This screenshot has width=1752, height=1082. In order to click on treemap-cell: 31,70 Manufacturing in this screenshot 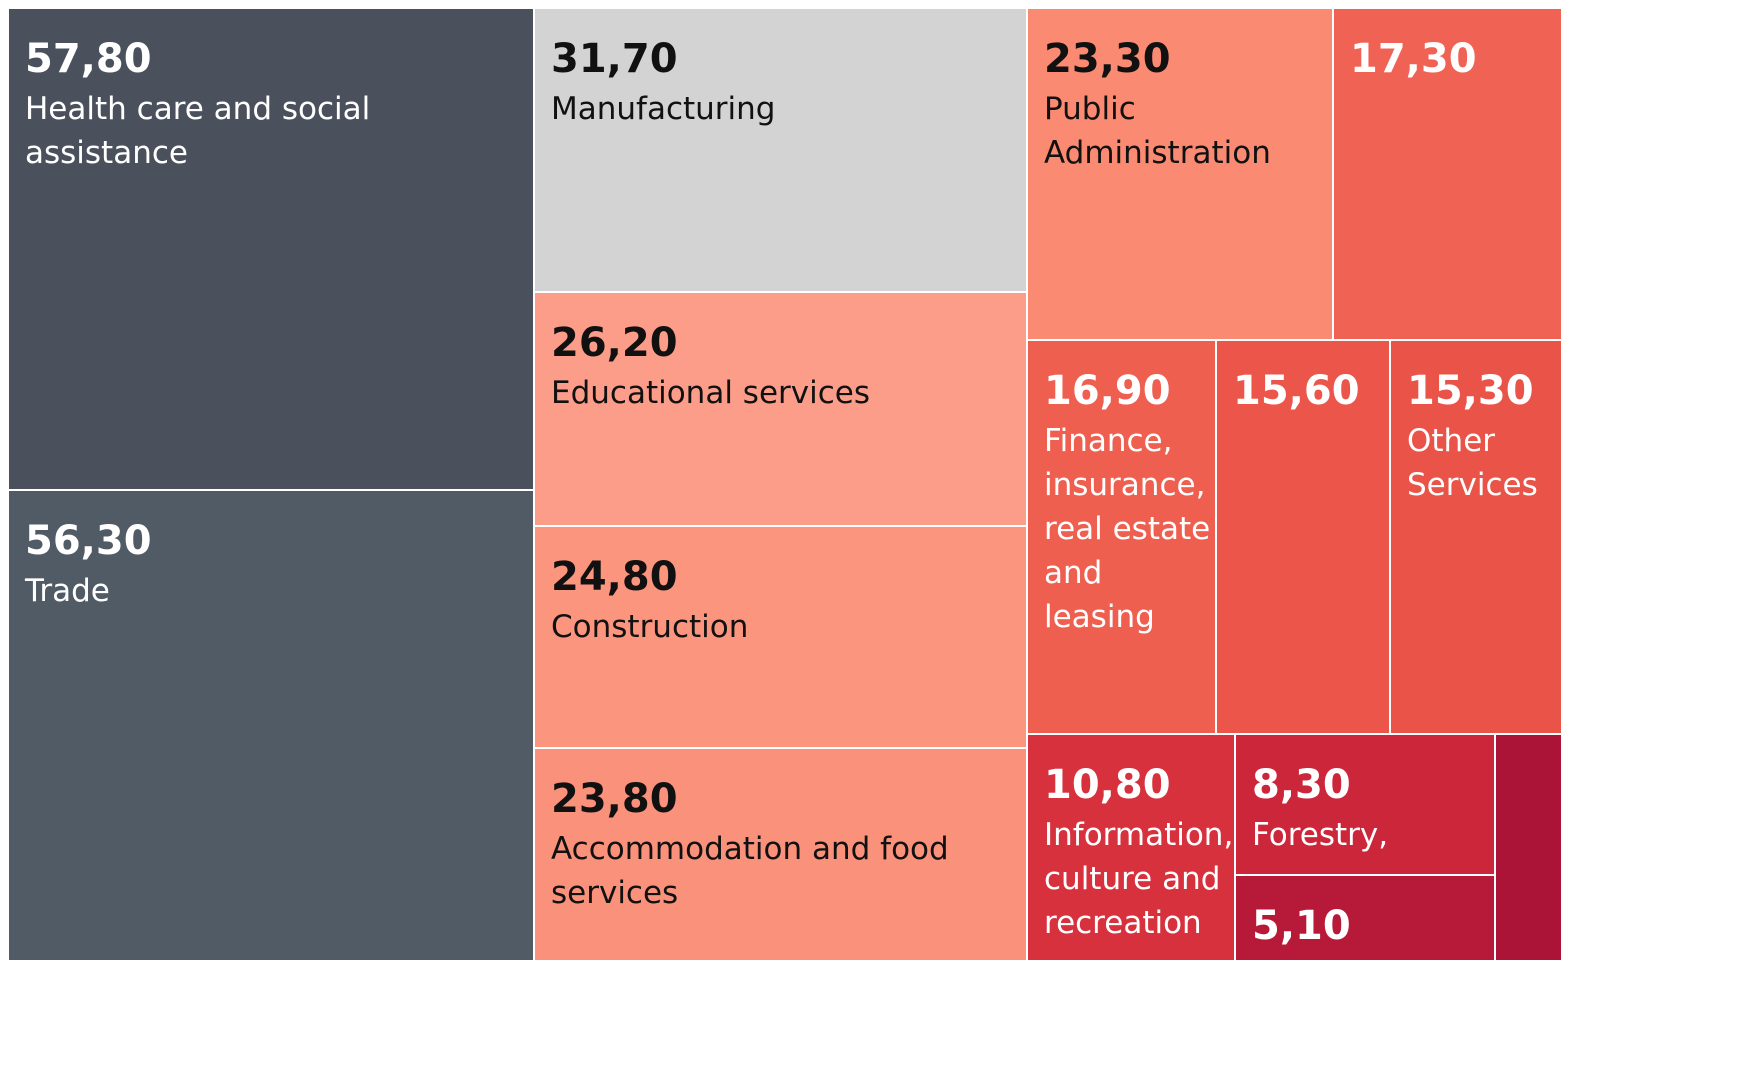, I will do `click(781, 151)`.